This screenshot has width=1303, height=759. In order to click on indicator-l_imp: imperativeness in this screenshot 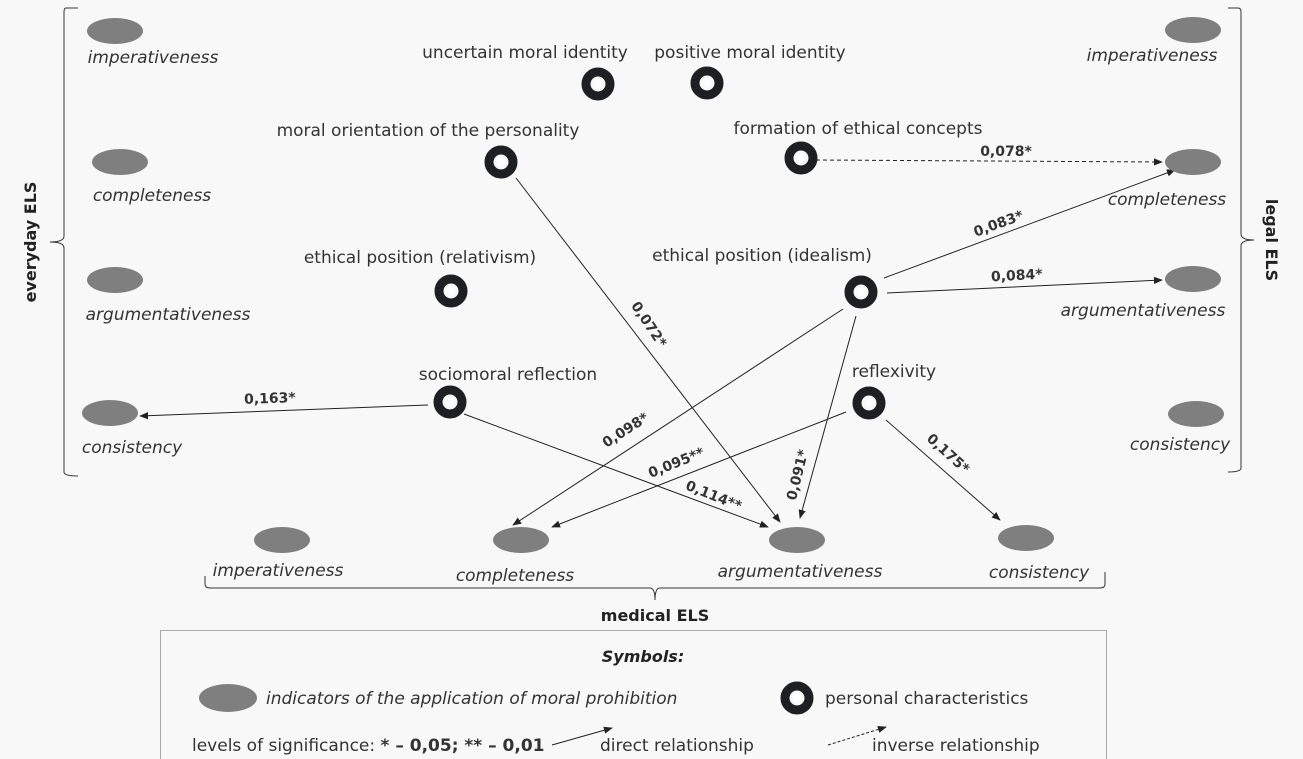, I will do `click(1154, 41)`.